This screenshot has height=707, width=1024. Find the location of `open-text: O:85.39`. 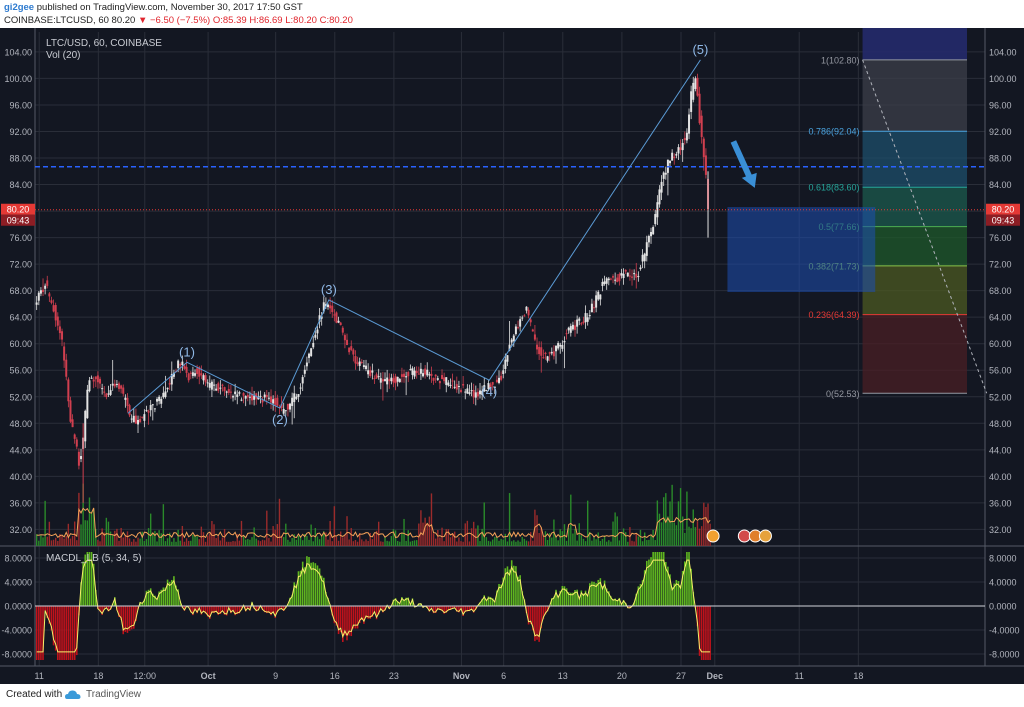

open-text: O:85.39 is located at coordinates (229, 20).